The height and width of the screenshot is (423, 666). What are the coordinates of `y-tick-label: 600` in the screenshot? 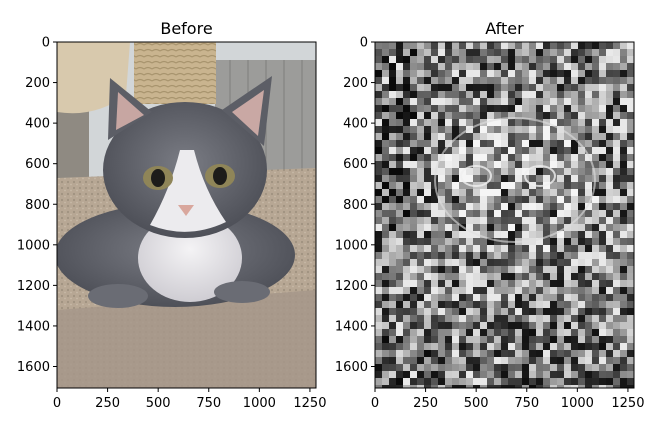 It's located at (355, 164).